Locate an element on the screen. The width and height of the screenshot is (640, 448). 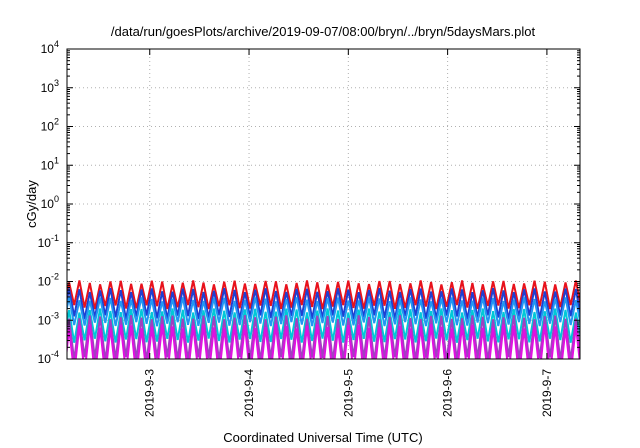
series-lines is located at coordinates (323, 319).